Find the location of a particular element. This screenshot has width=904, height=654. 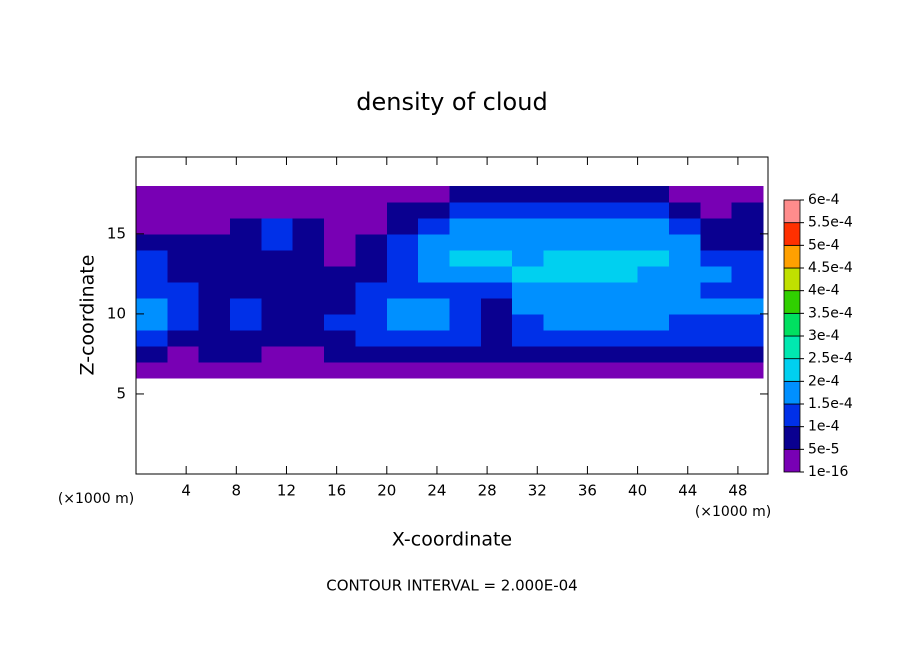

x-tick-label: 32 is located at coordinates (537, 491).